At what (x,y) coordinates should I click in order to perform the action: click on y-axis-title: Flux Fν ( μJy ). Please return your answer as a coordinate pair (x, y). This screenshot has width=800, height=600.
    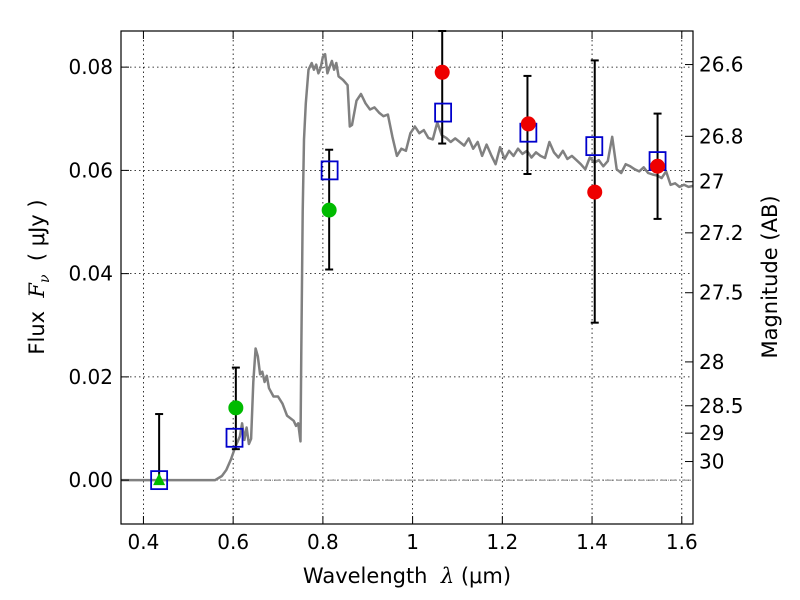
    Looking at the image, I should click on (39, 276).